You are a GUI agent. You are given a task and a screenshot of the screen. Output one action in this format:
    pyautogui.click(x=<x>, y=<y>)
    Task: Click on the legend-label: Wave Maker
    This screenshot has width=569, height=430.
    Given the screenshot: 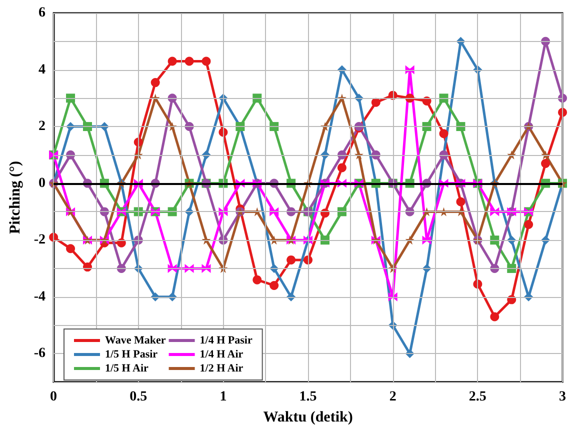 What is the action you would take?
    pyautogui.click(x=135, y=340)
    